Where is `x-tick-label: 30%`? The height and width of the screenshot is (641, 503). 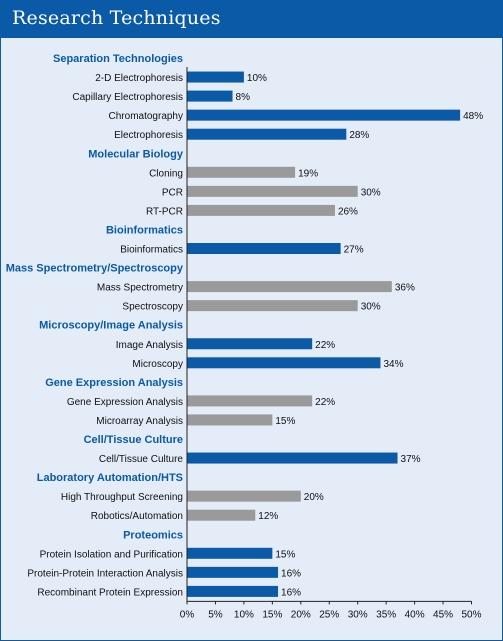
x-tick-label: 30% is located at coordinates (358, 614).